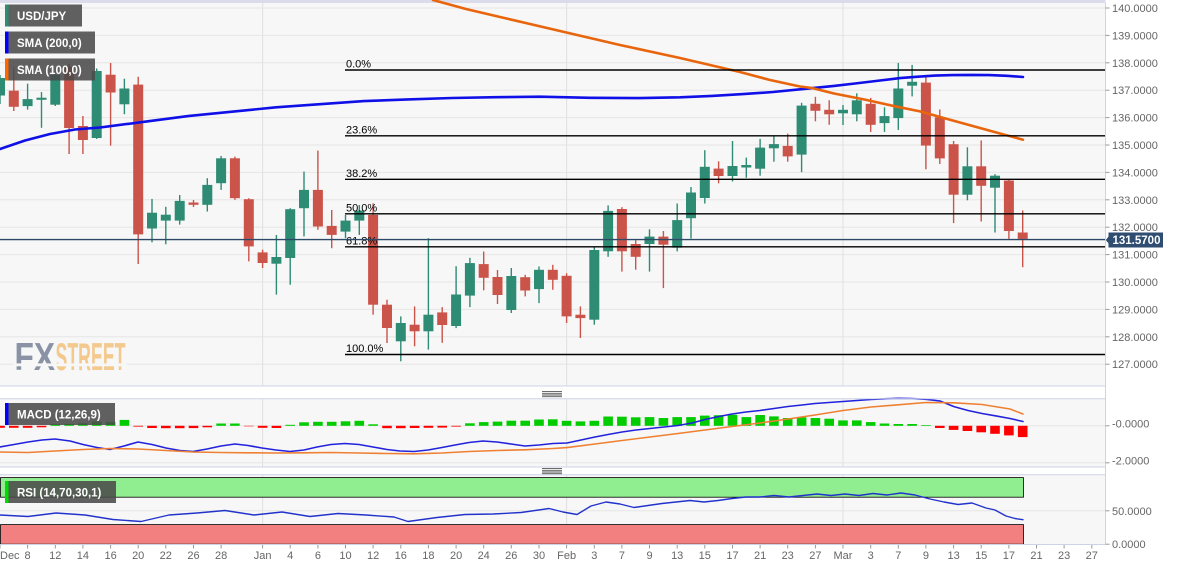 This screenshot has height=576, width=1182. I want to click on svg-text: 50.0%, so click(361, 208).